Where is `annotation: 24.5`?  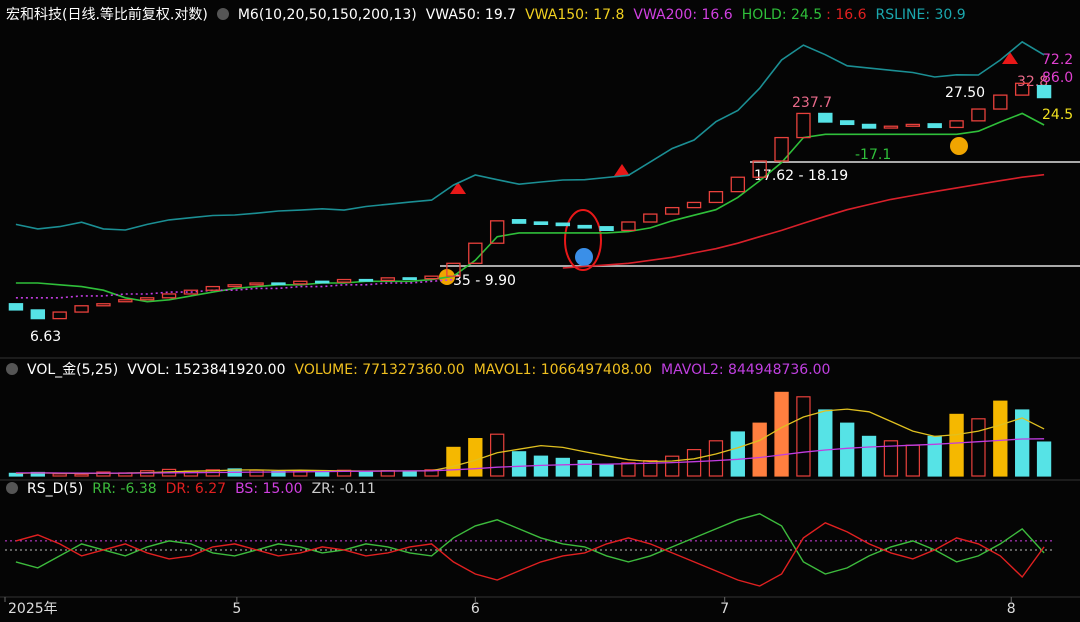 annotation: 24.5 is located at coordinates (1057, 115).